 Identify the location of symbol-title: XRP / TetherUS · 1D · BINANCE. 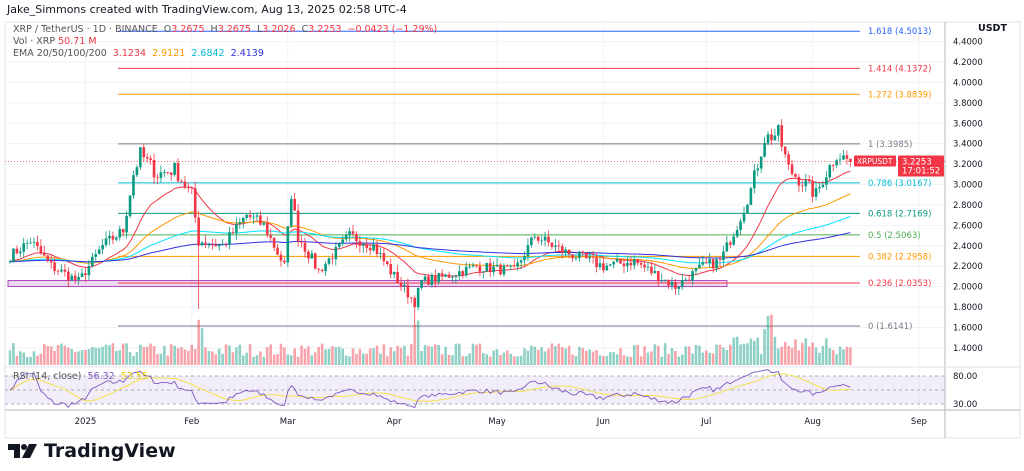
(85, 29).